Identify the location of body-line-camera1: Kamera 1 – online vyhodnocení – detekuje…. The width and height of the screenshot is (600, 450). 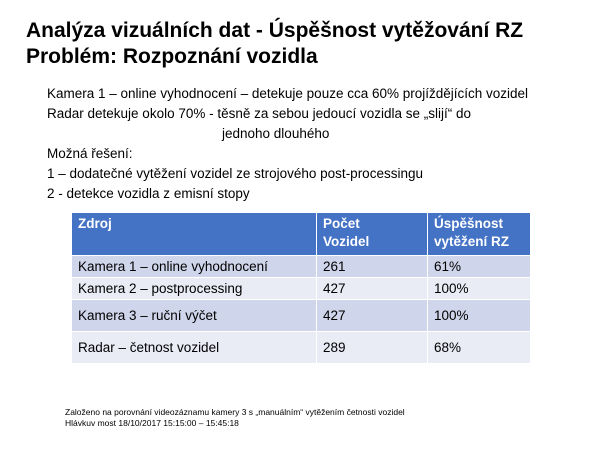
(288, 93).